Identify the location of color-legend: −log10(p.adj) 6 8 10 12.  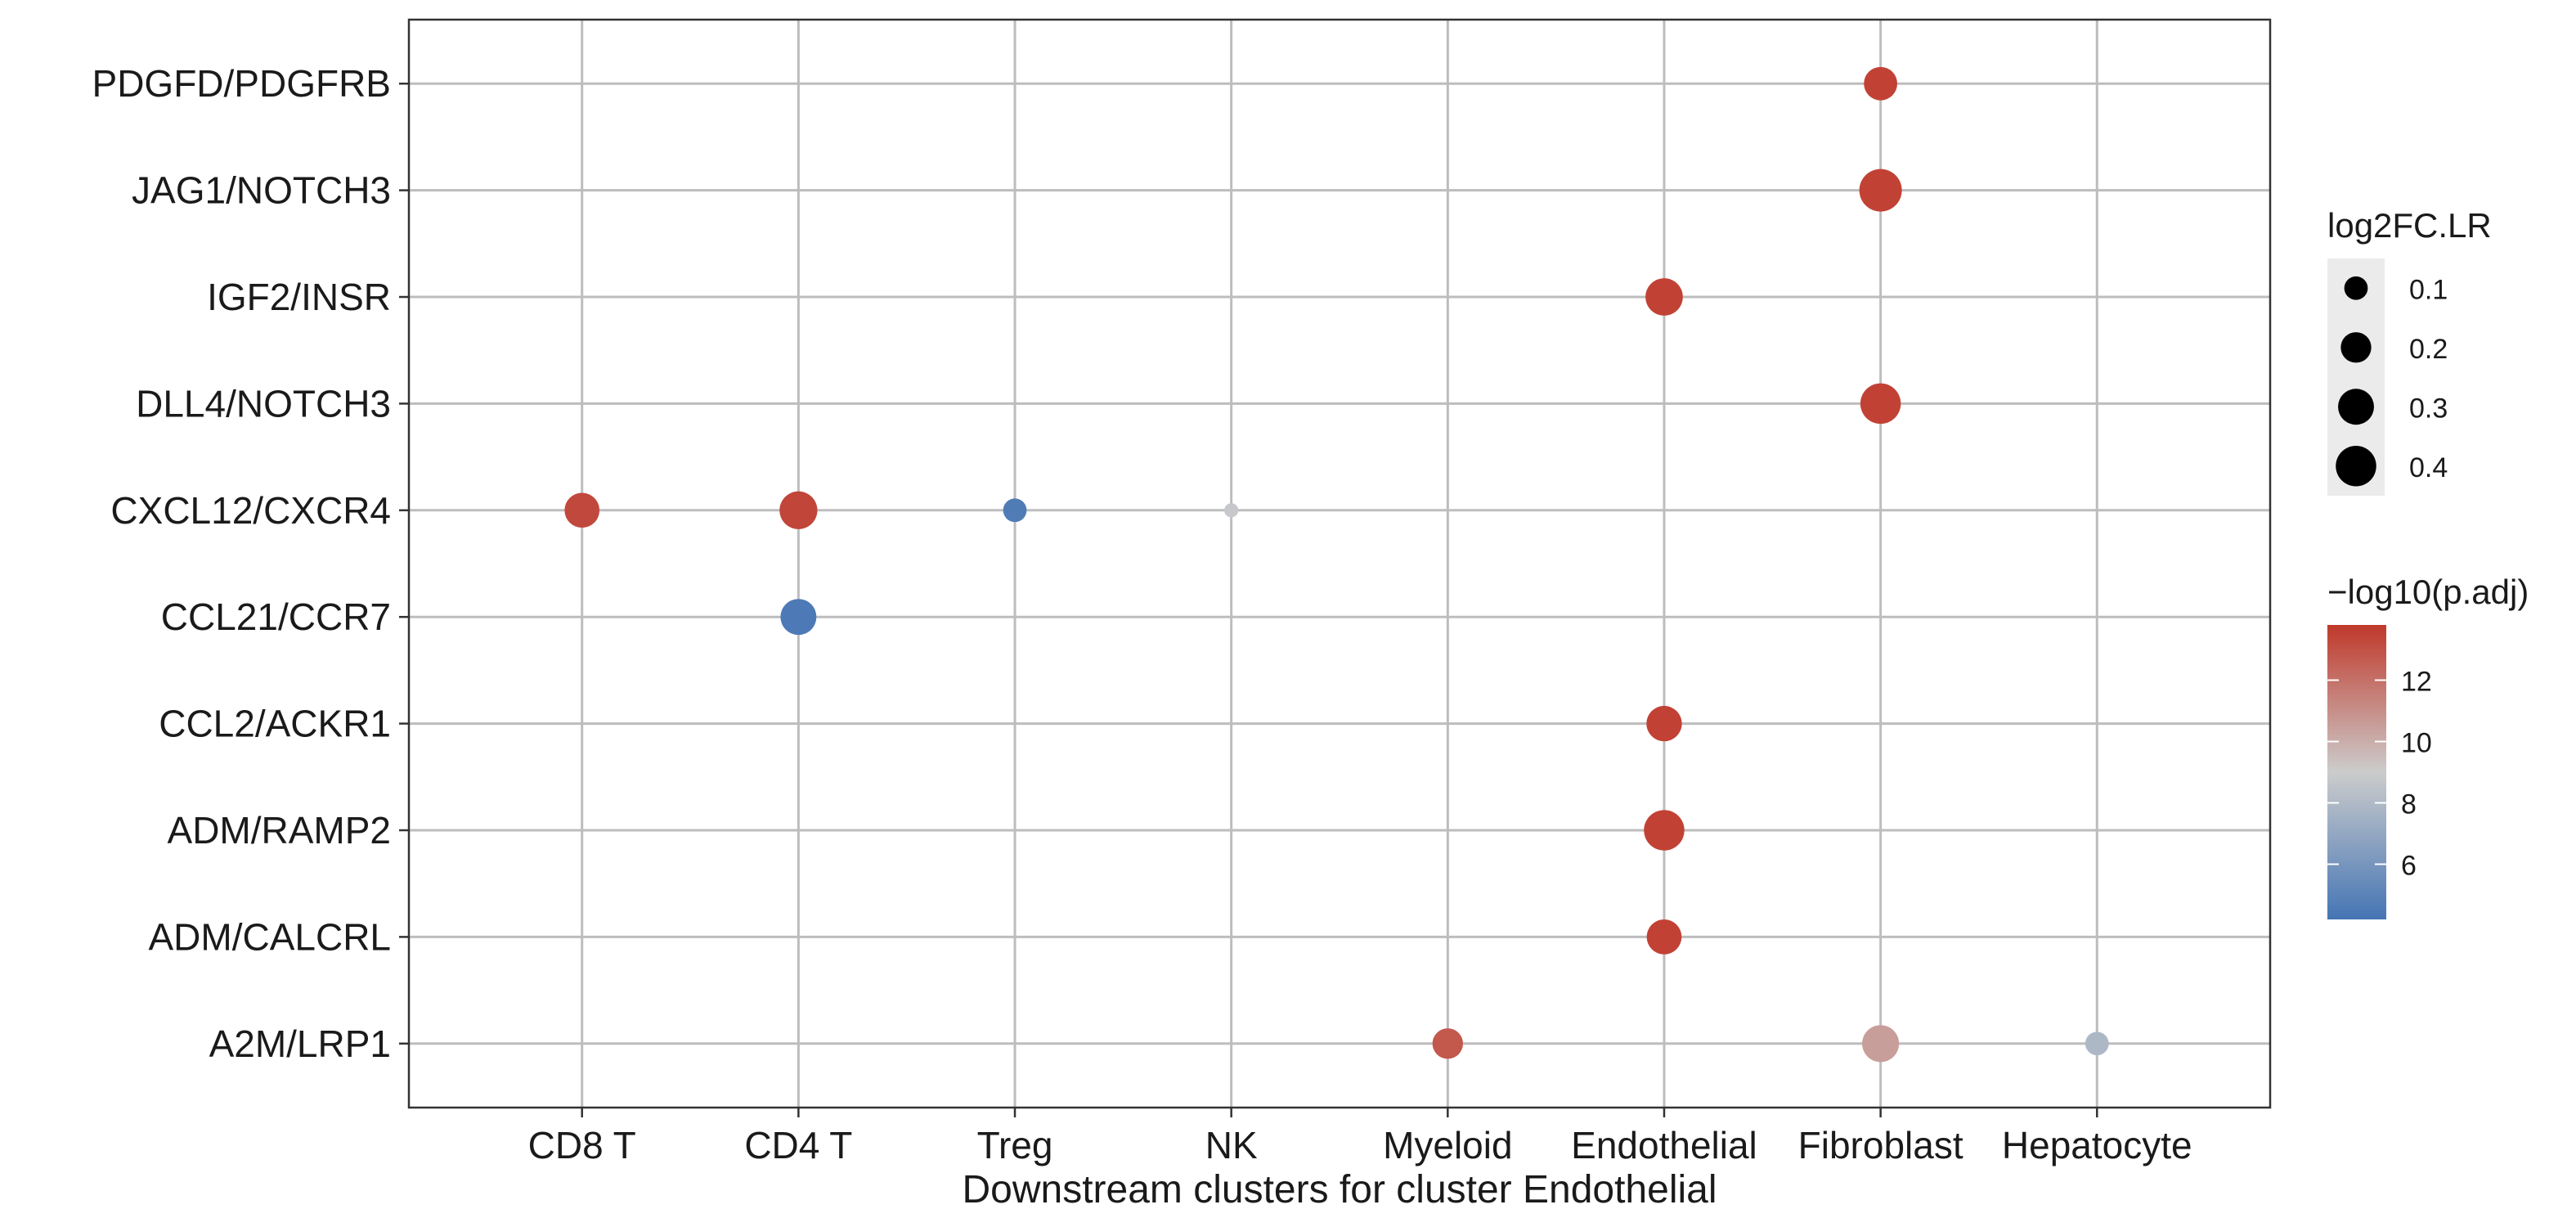
(2428, 746).